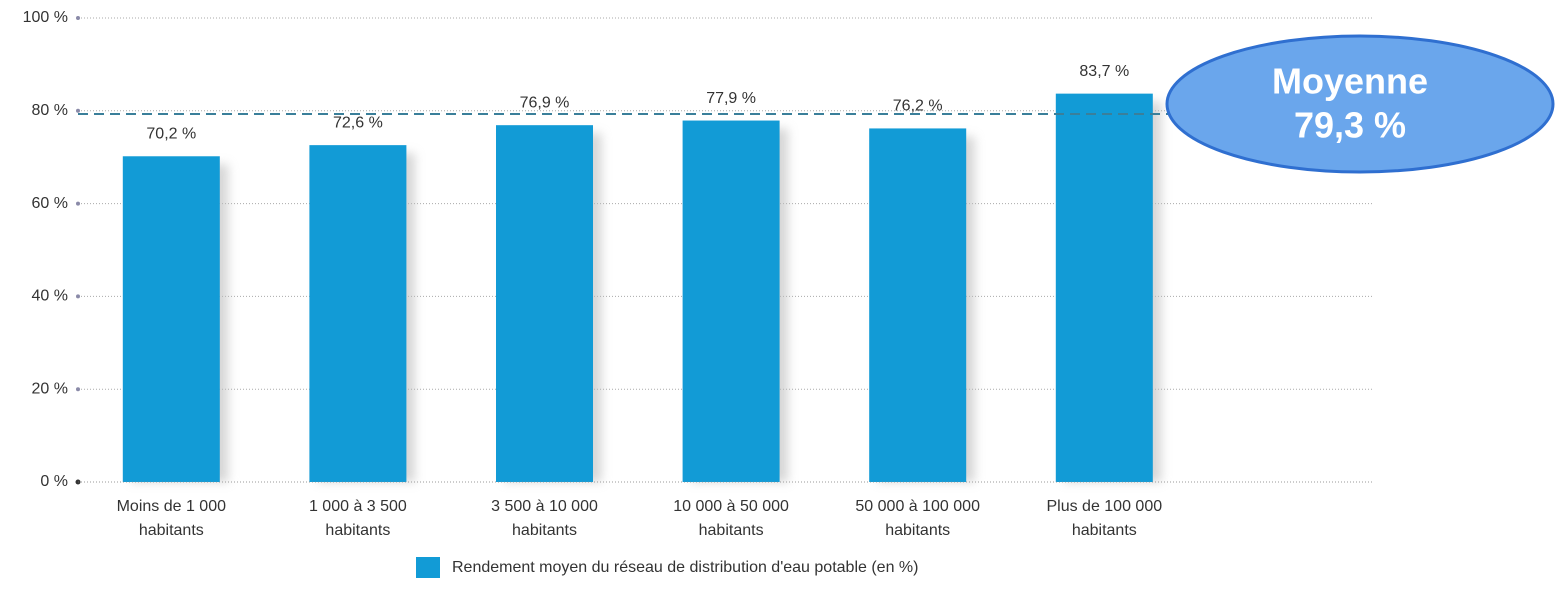  What do you see at coordinates (545, 102) in the screenshot?
I see `data-label: 76,9 %` at bounding box center [545, 102].